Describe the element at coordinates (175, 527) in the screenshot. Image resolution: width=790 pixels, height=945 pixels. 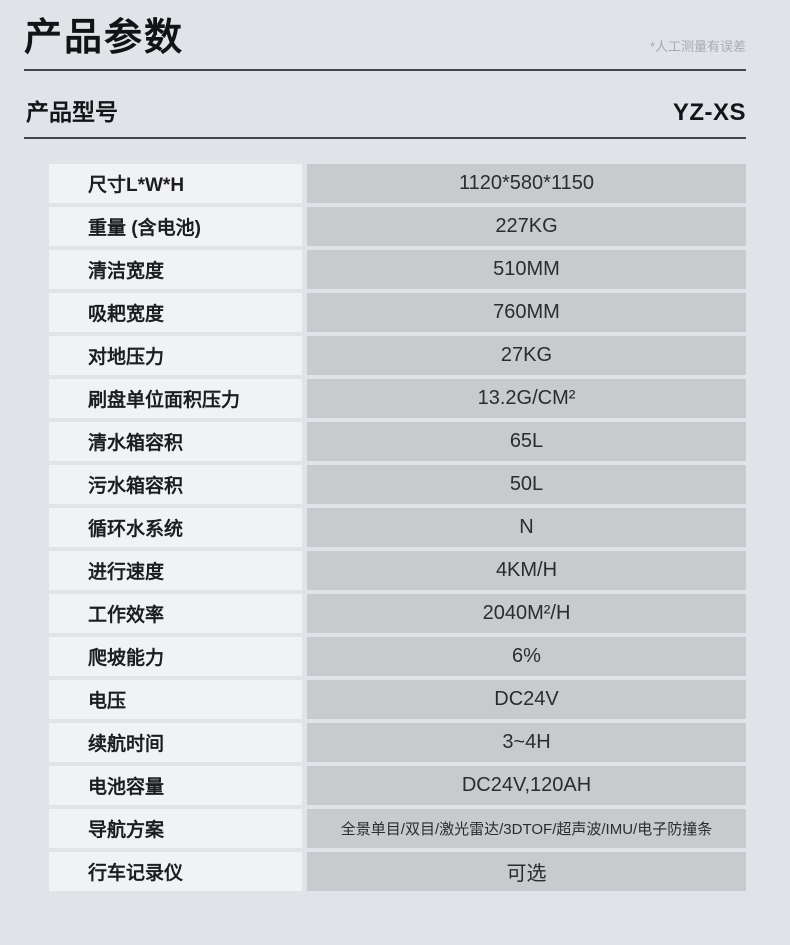
I see `spec-label: 循环水系统` at that location.